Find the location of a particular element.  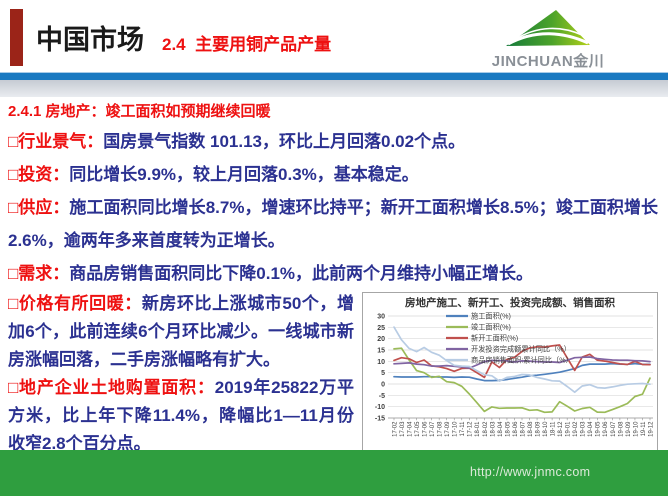

svg-text: 开发投资完成额累计同比（%） is located at coordinates (521, 349).